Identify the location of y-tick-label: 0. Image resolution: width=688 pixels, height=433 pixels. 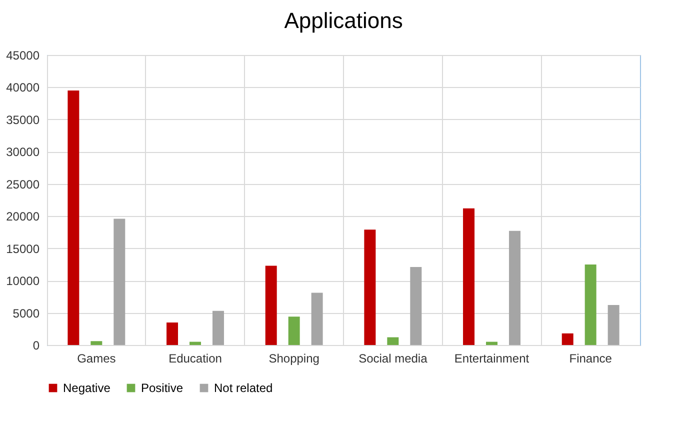
(36, 345).